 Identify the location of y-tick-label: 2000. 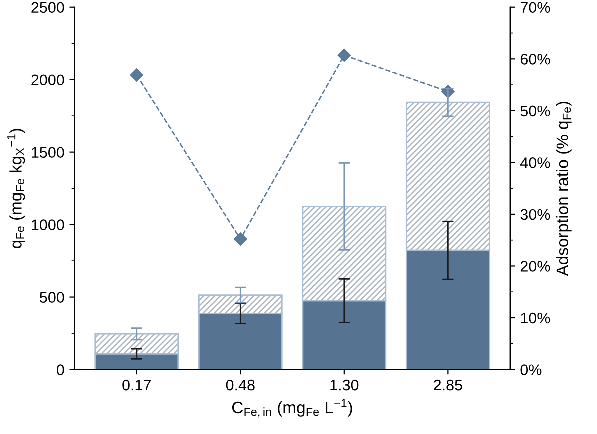
(48, 80).